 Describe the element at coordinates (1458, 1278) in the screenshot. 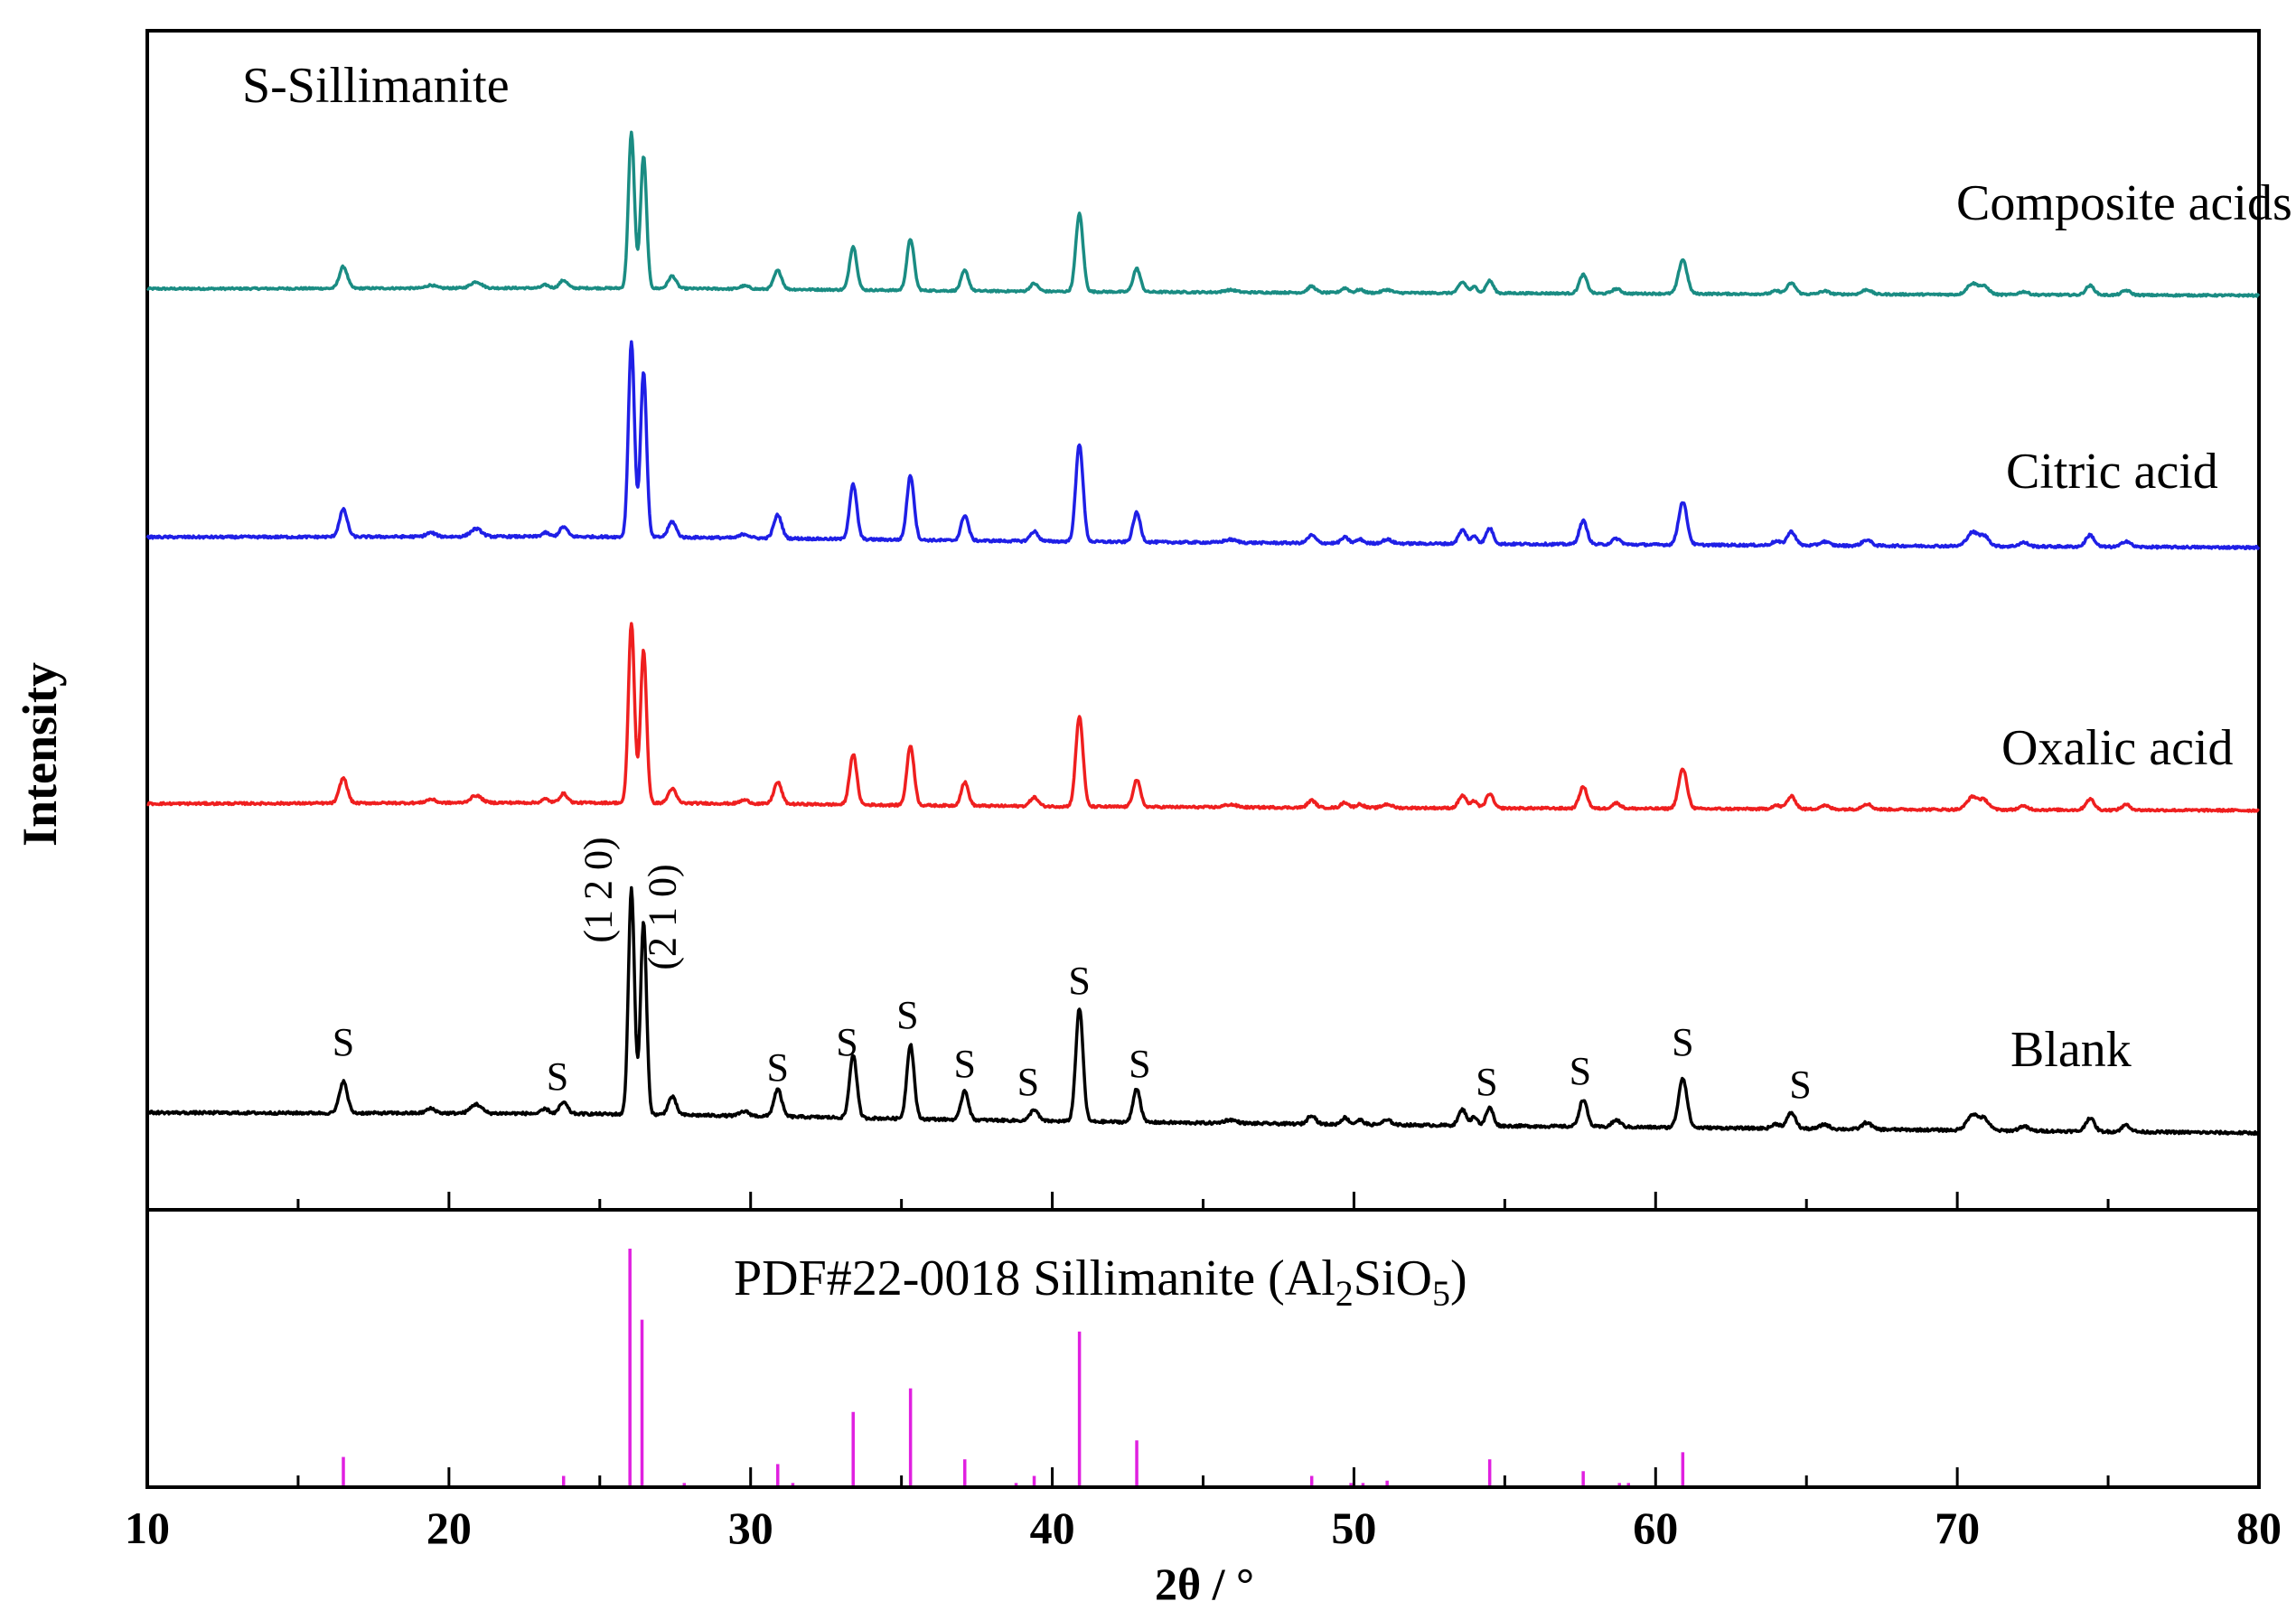

I see `reference-label-suffix: )` at that location.